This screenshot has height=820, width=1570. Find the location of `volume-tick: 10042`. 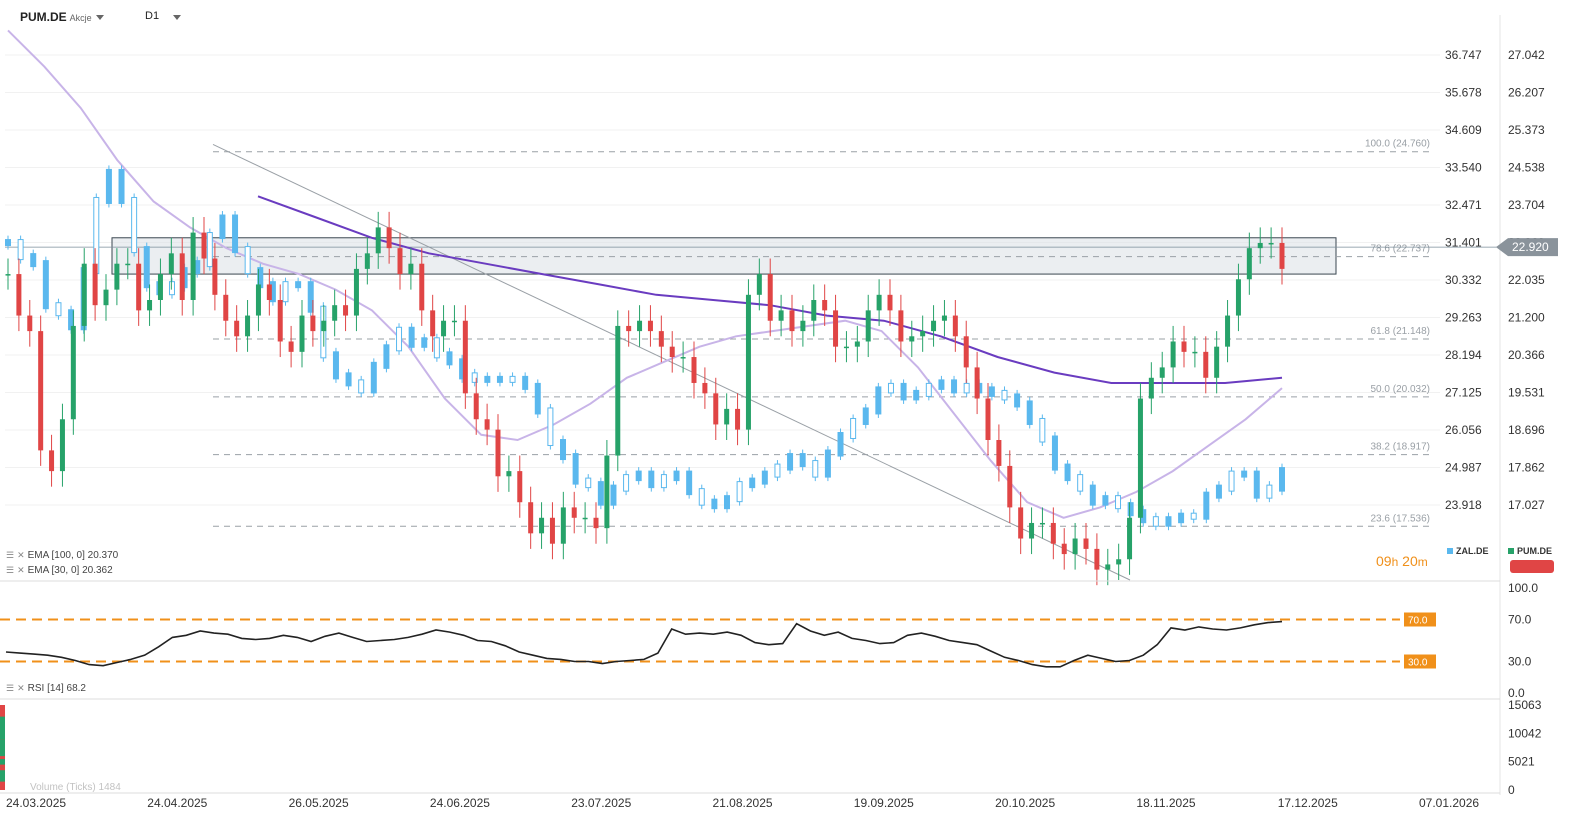

volume-tick: 10042 is located at coordinates (1525, 733).